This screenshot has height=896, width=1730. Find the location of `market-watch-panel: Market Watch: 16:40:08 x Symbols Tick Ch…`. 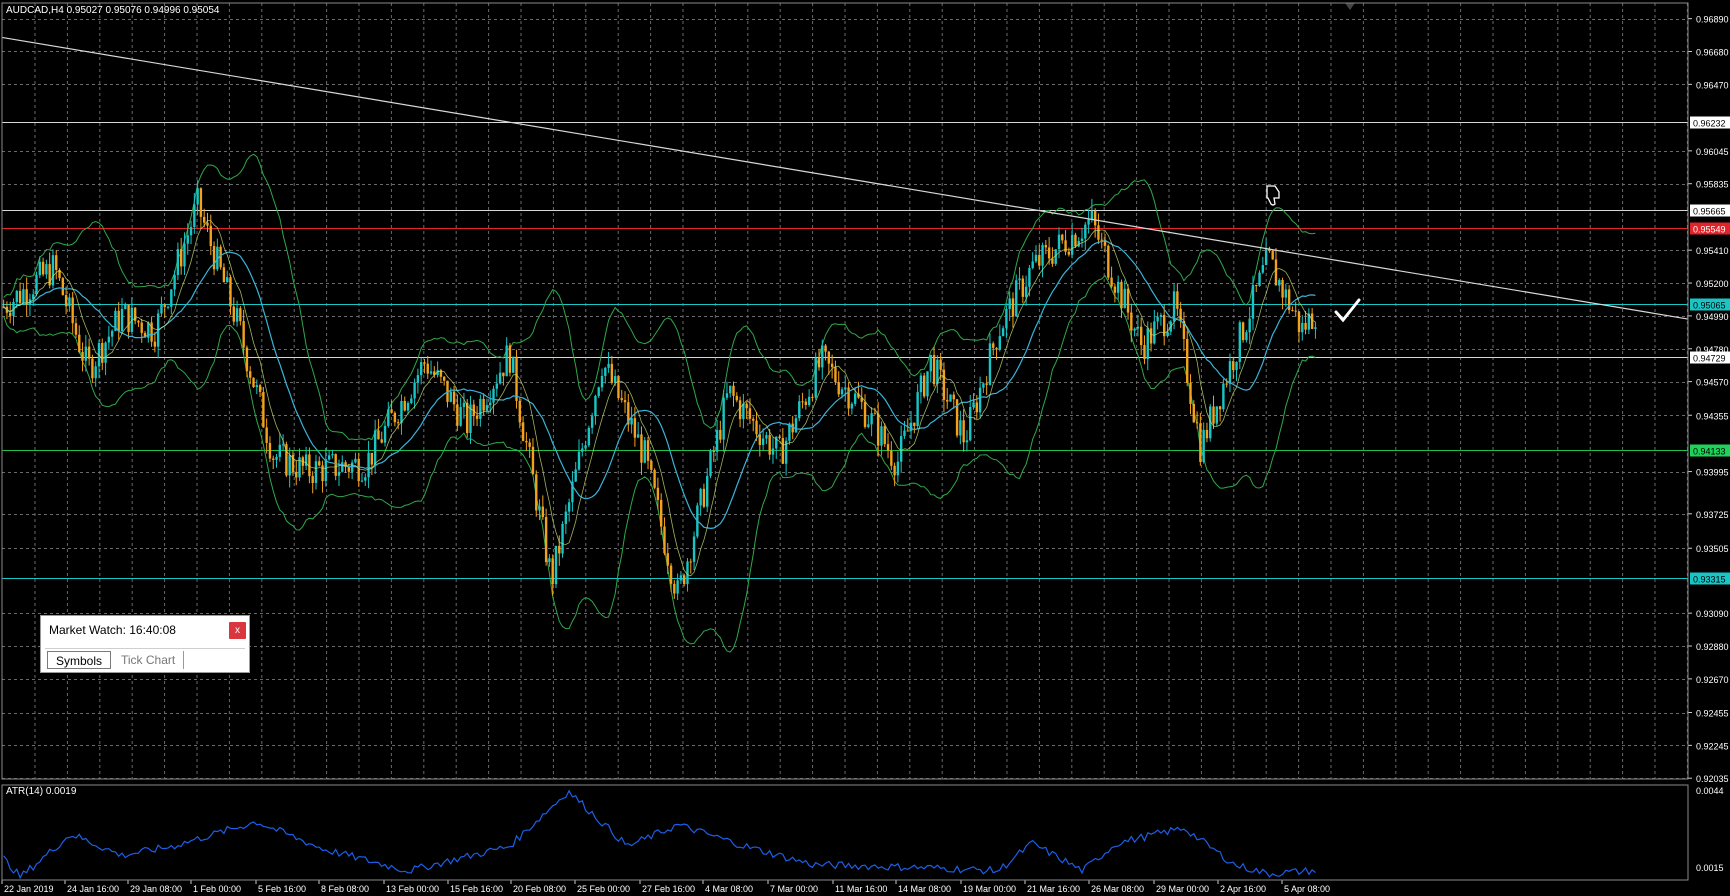

market-watch-panel: Market Watch: 16:40:08 x Symbols Tick Ch… is located at coordinates (145, 644).